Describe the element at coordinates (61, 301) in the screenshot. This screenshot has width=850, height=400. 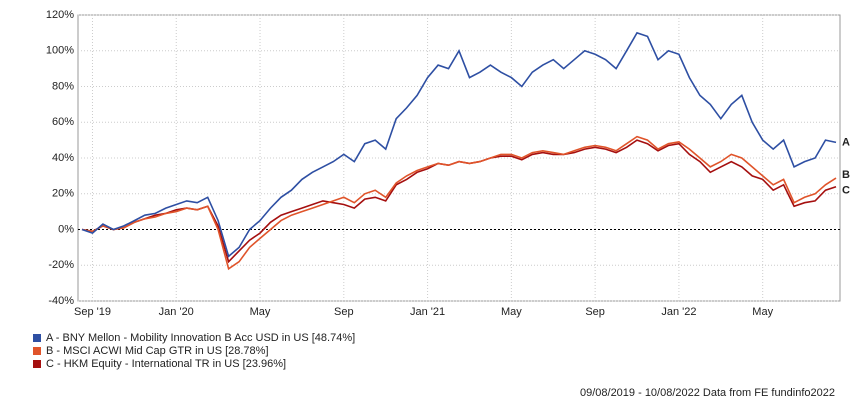
I see `y-tick-label: -40%` at that location.